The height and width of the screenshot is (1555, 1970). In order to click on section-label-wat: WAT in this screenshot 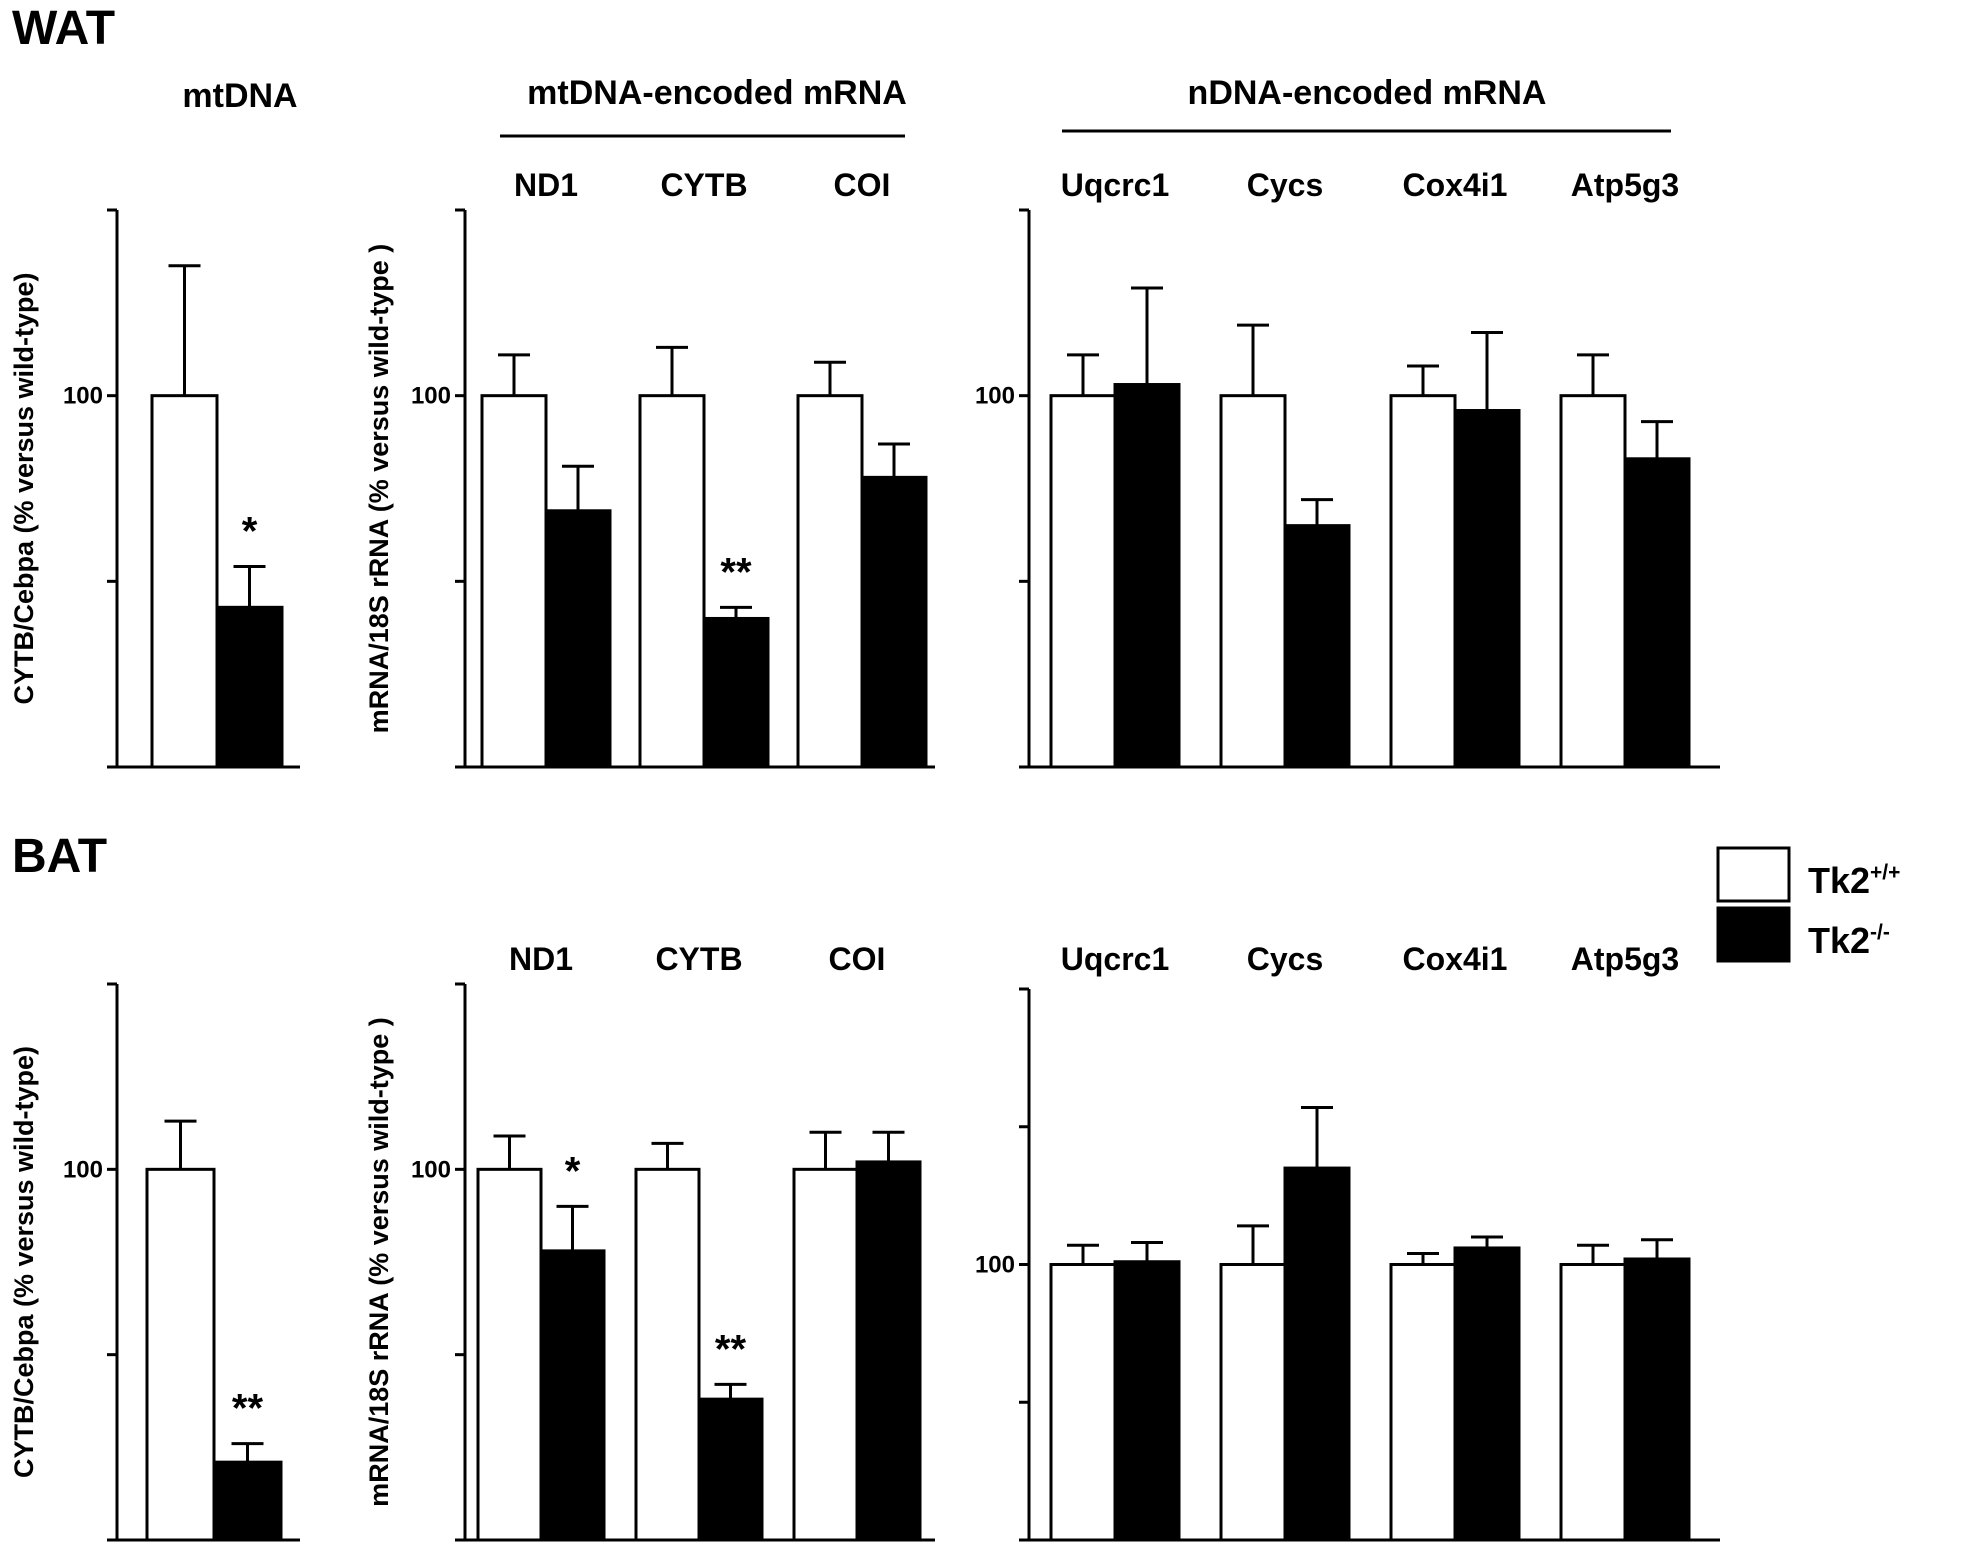, I will do `click(63, 28)`.